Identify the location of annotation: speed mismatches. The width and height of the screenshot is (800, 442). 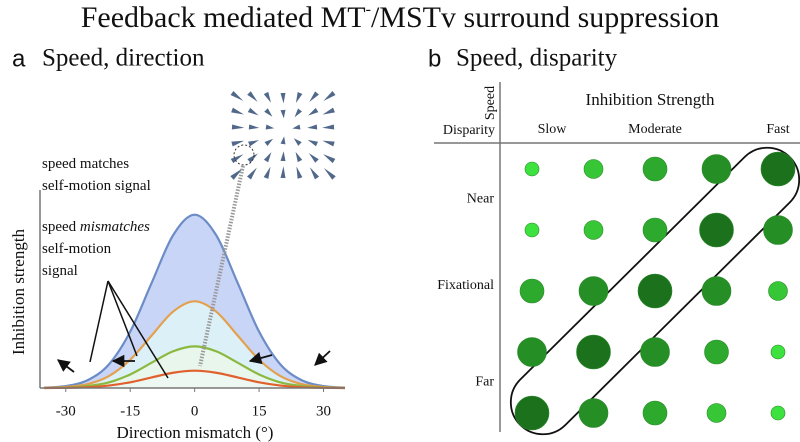
(96, 227).